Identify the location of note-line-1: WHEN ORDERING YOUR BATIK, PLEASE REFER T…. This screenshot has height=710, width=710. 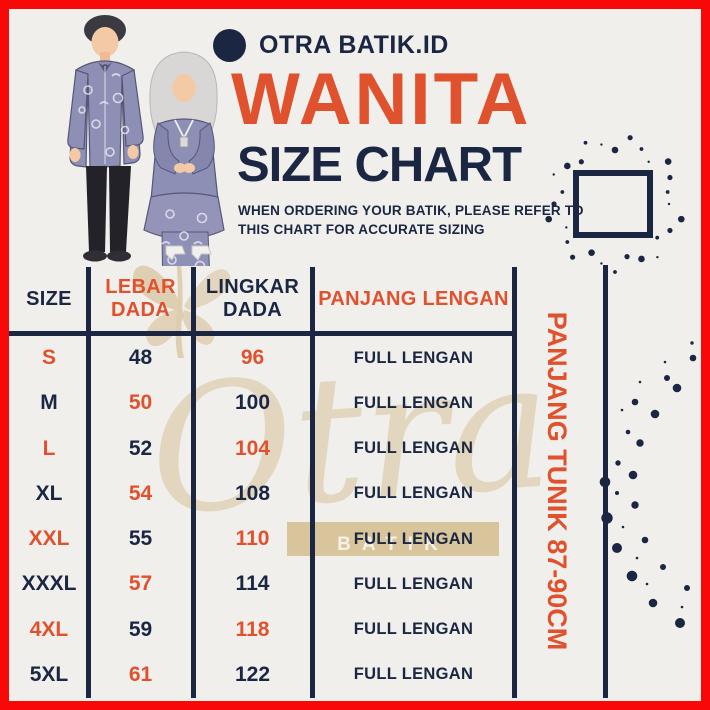
(411, 210).